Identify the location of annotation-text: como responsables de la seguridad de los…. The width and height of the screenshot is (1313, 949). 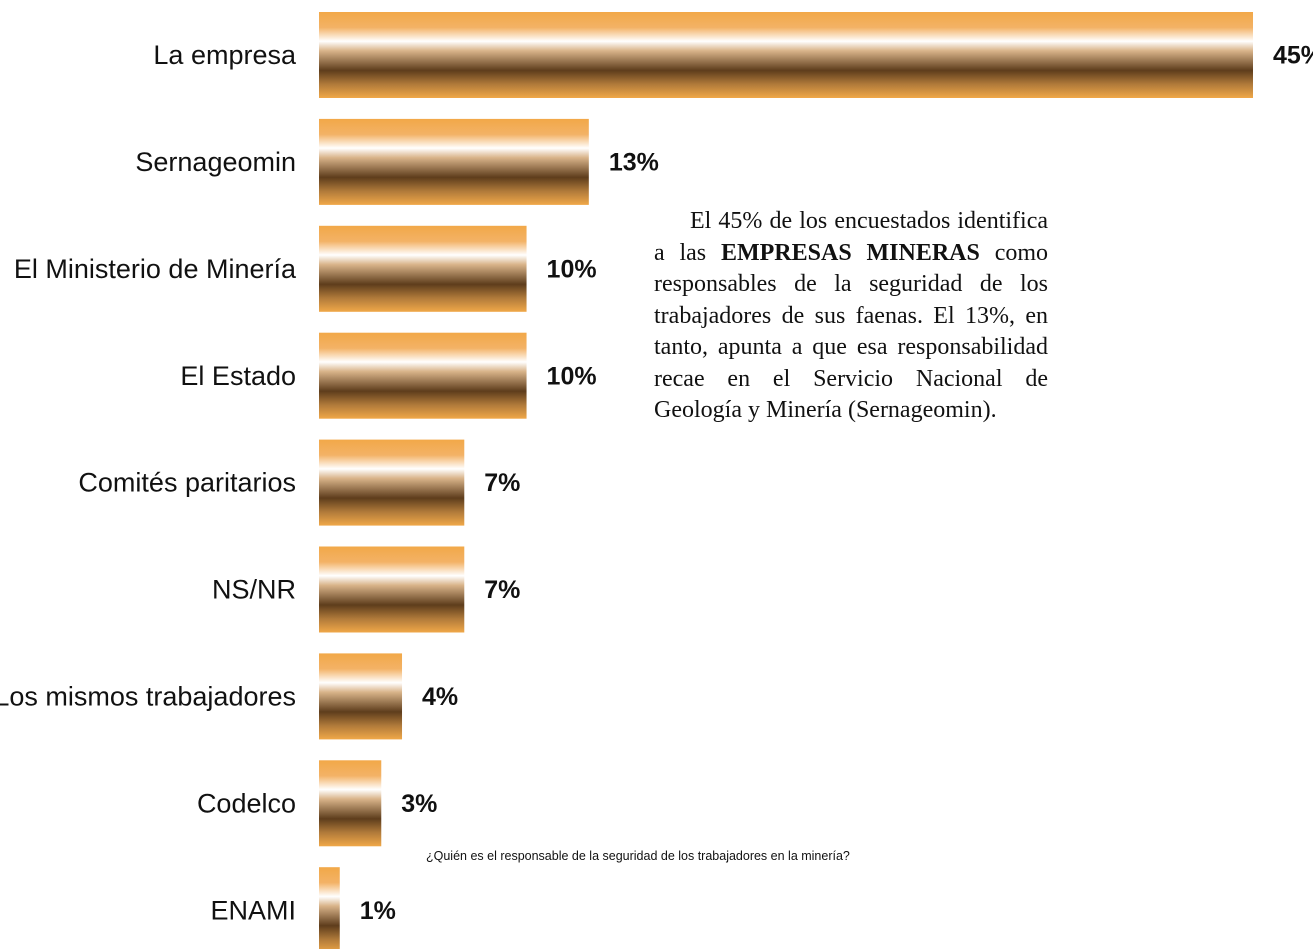
(851, 331).